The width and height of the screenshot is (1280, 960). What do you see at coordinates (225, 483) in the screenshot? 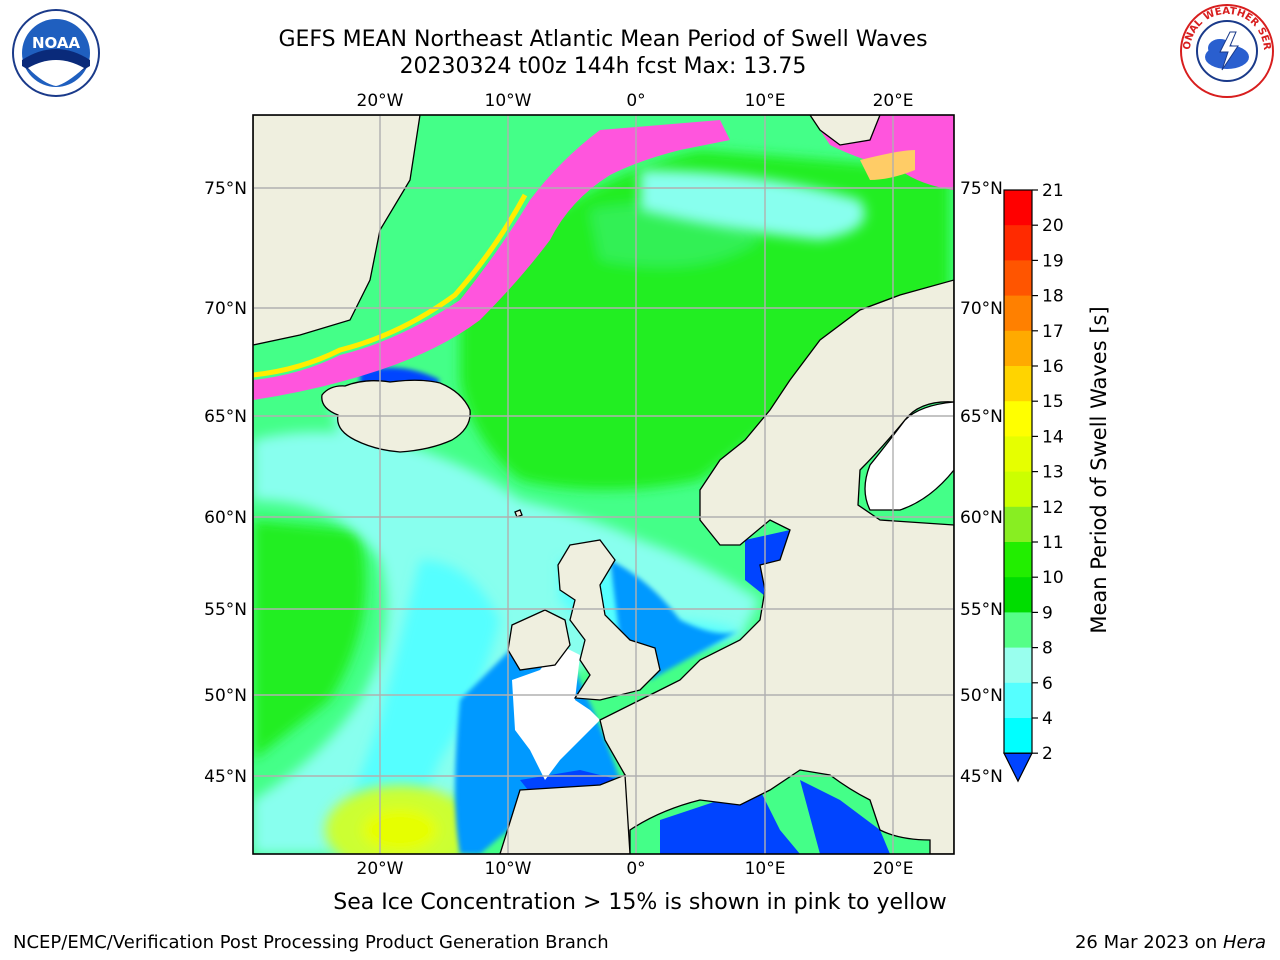
I see `lat-ticks-left: 75°N 70°N 65°N 60°N 55°N 50°N 45°N` at bounding box center [225, 483].